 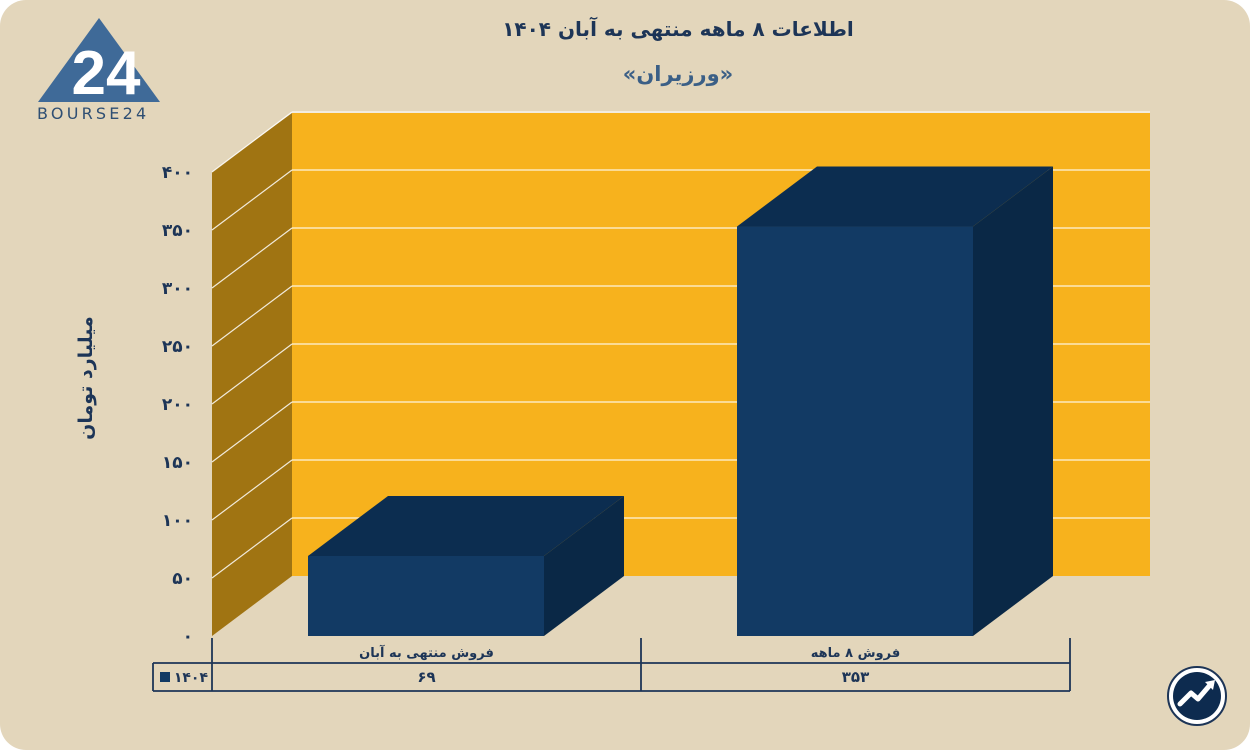 What do you see at coordinates (177, 463) in the screenshot?
I see `y-tick-label: ۱۵۰` at bounding box center [177, 463].